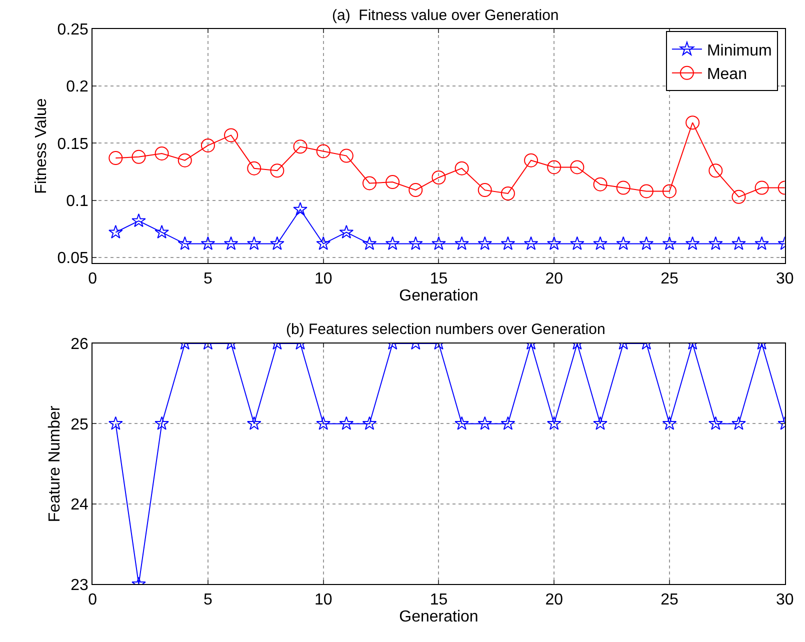 This screenshot has height=642, width=805. What do you see at coordinates (72, 259) in the screenshot?
I see `y-tick-label: 0.05` at bounding box center [72, 259].